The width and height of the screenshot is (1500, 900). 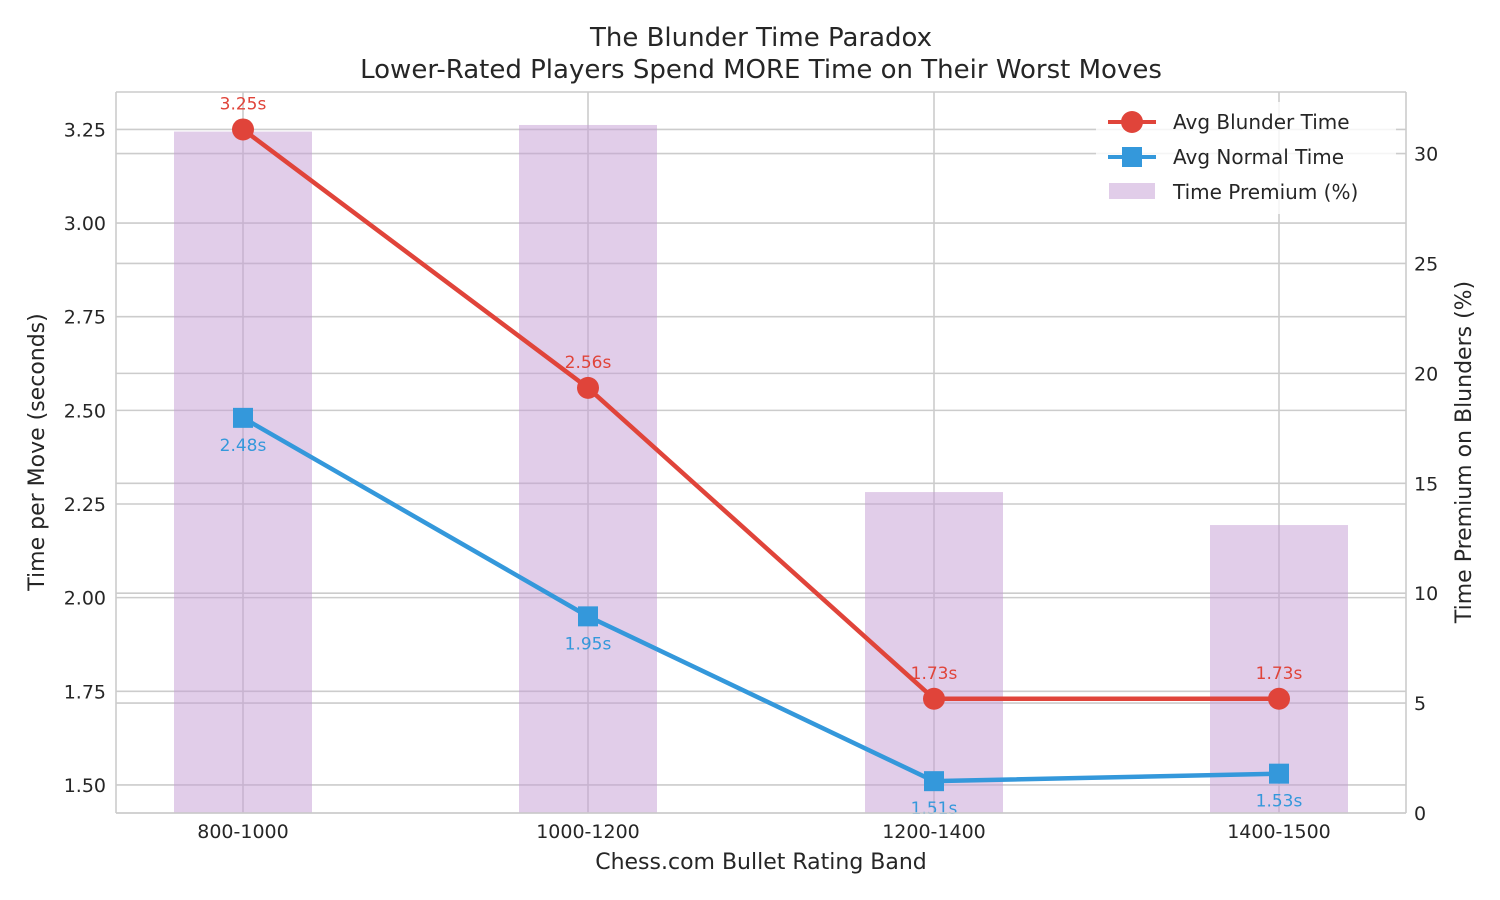 I want to click on data-label-blunder-800-1000: 3.25s, so click(x=243, y=104).